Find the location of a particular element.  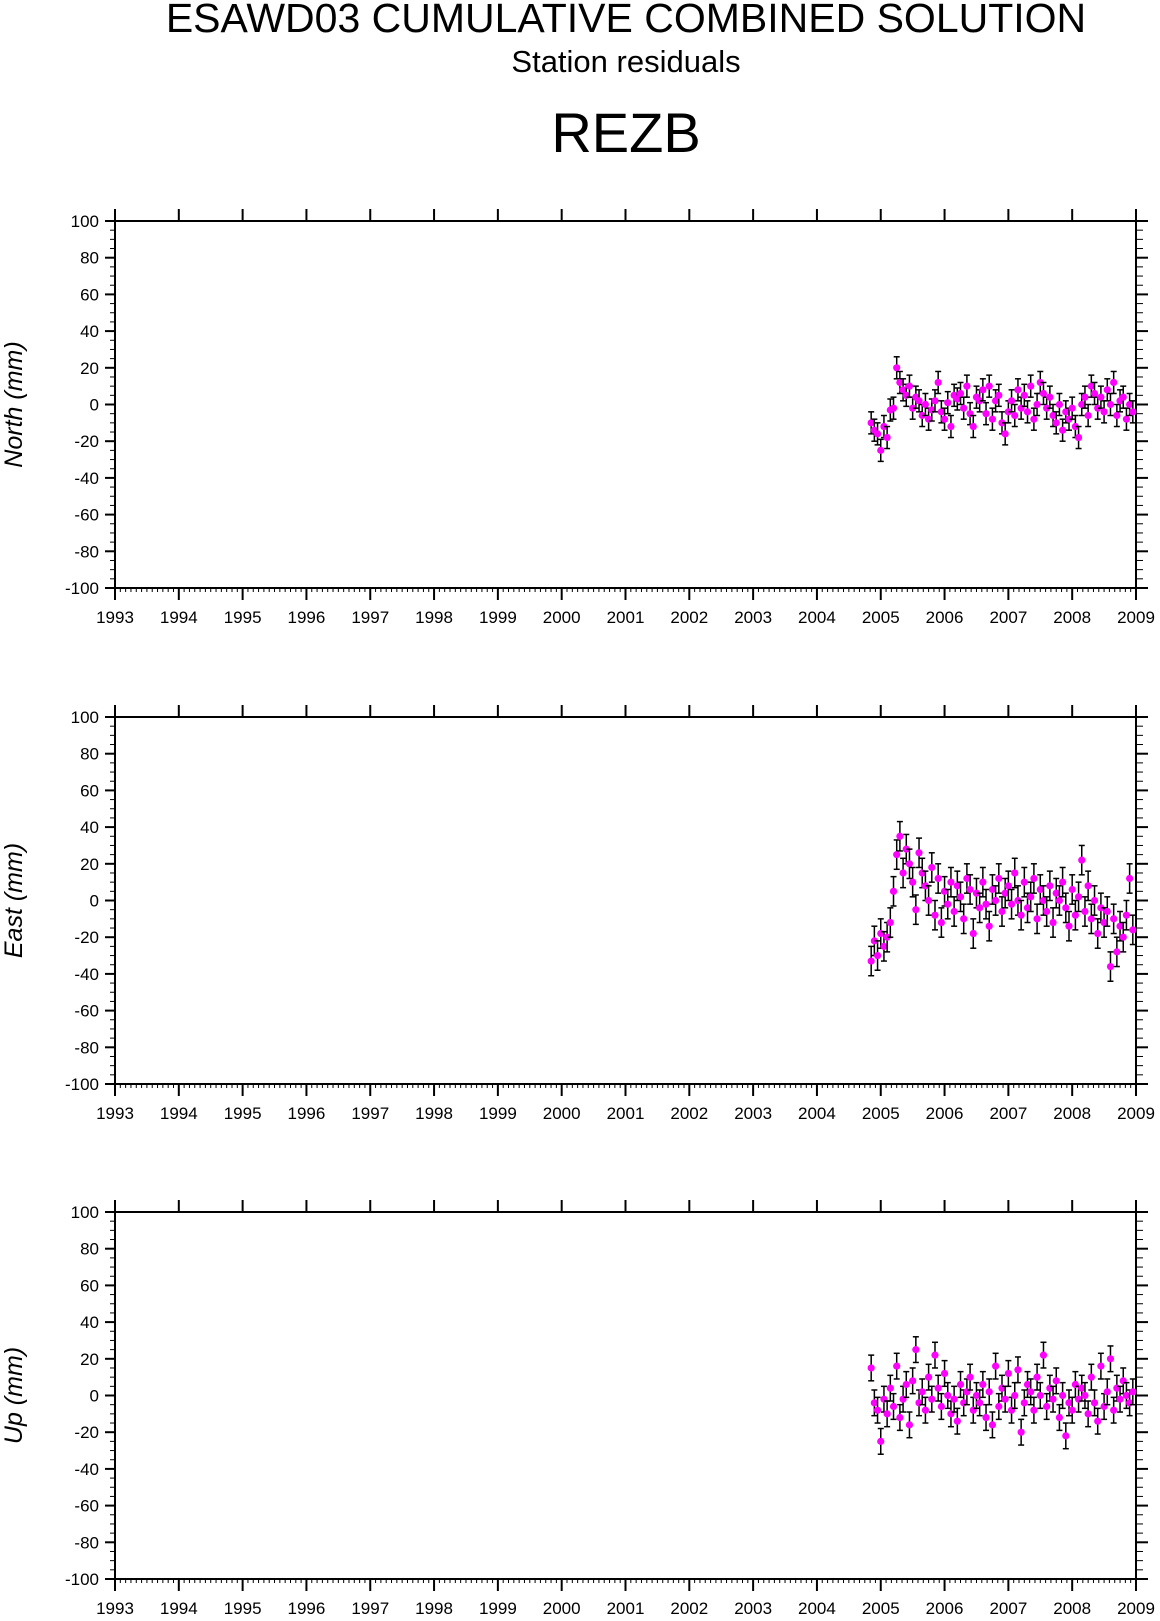

y-tick-label: 40 is located at coordinates (89, 331).